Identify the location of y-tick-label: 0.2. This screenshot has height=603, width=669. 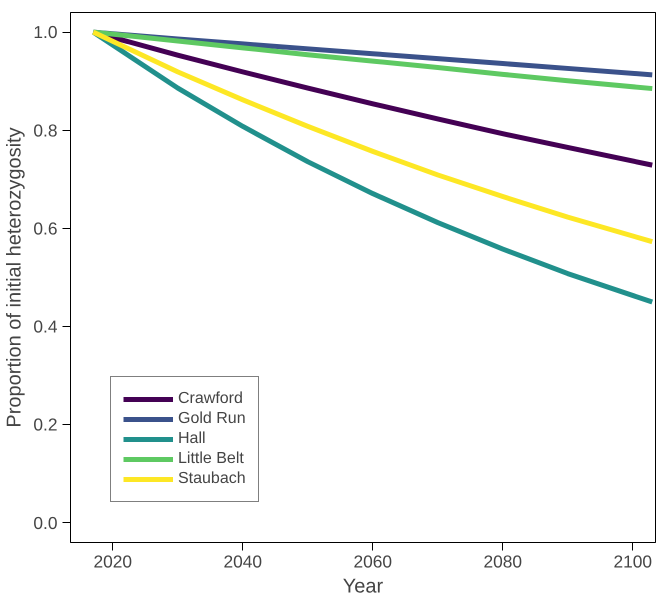
(45, 424).